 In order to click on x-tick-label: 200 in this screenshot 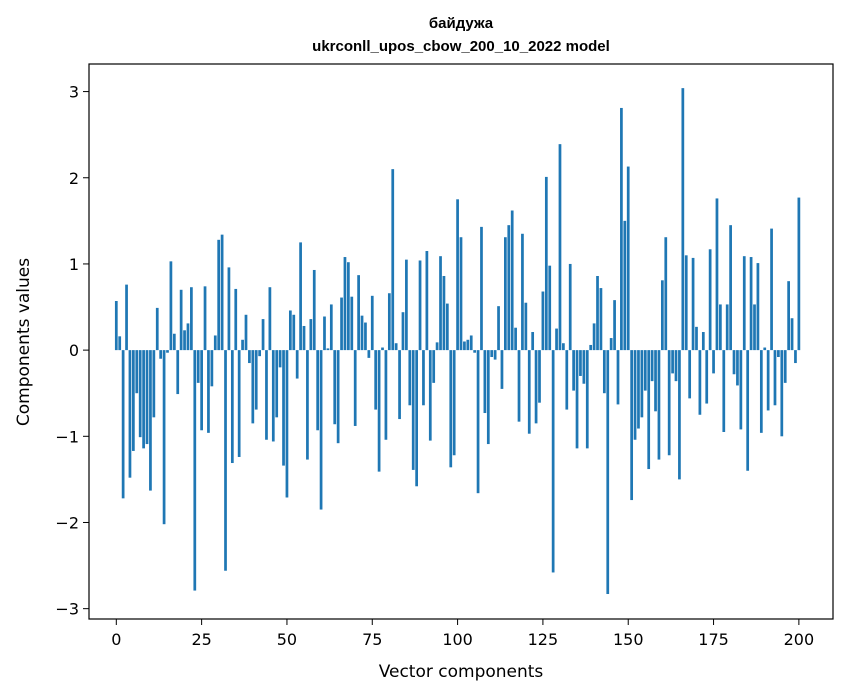, I will do `click(799, 639)`.